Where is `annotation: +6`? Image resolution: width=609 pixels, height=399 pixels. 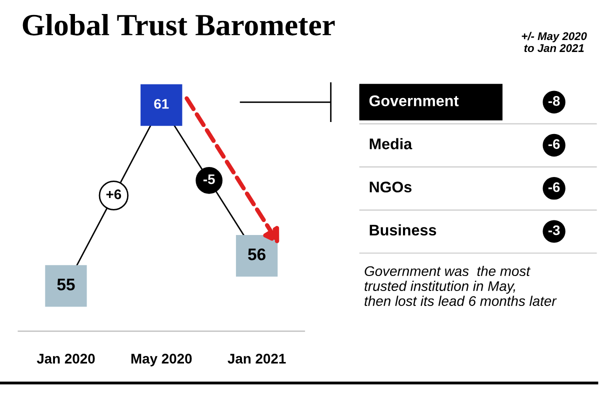
annotation: +6 is located at coordinates (114, 194).